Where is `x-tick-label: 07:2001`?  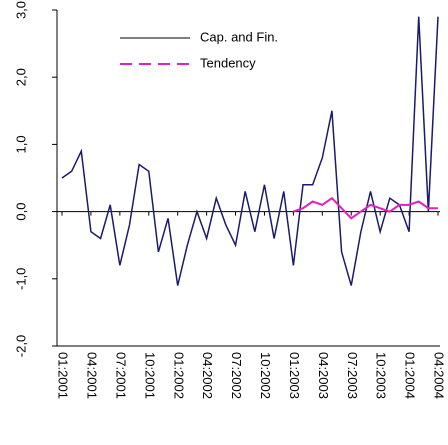
x-tick-label: 07:2001 is located at coordinates (120, 375).